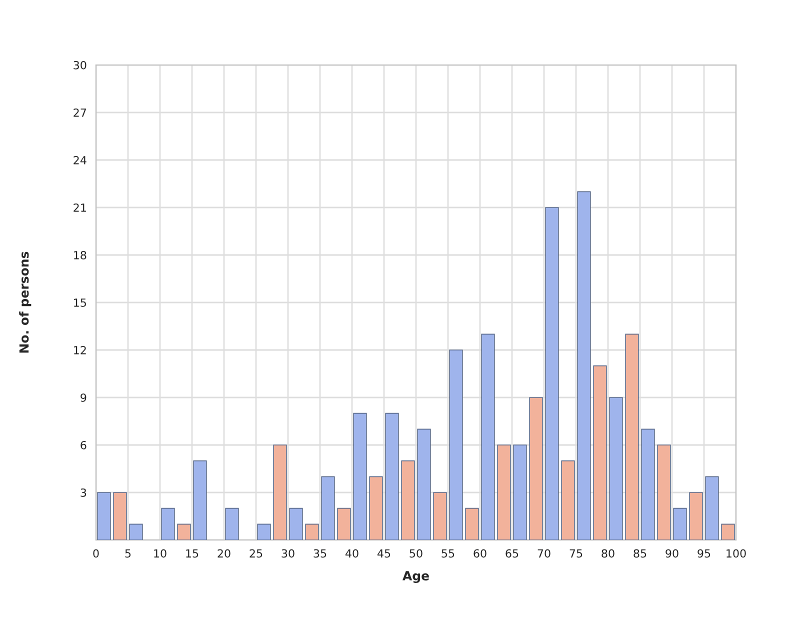  What do you see at coordinates (80, 65) in the screenshot?
I see `y-tick-label: 30` at bounding box center [80, 65].